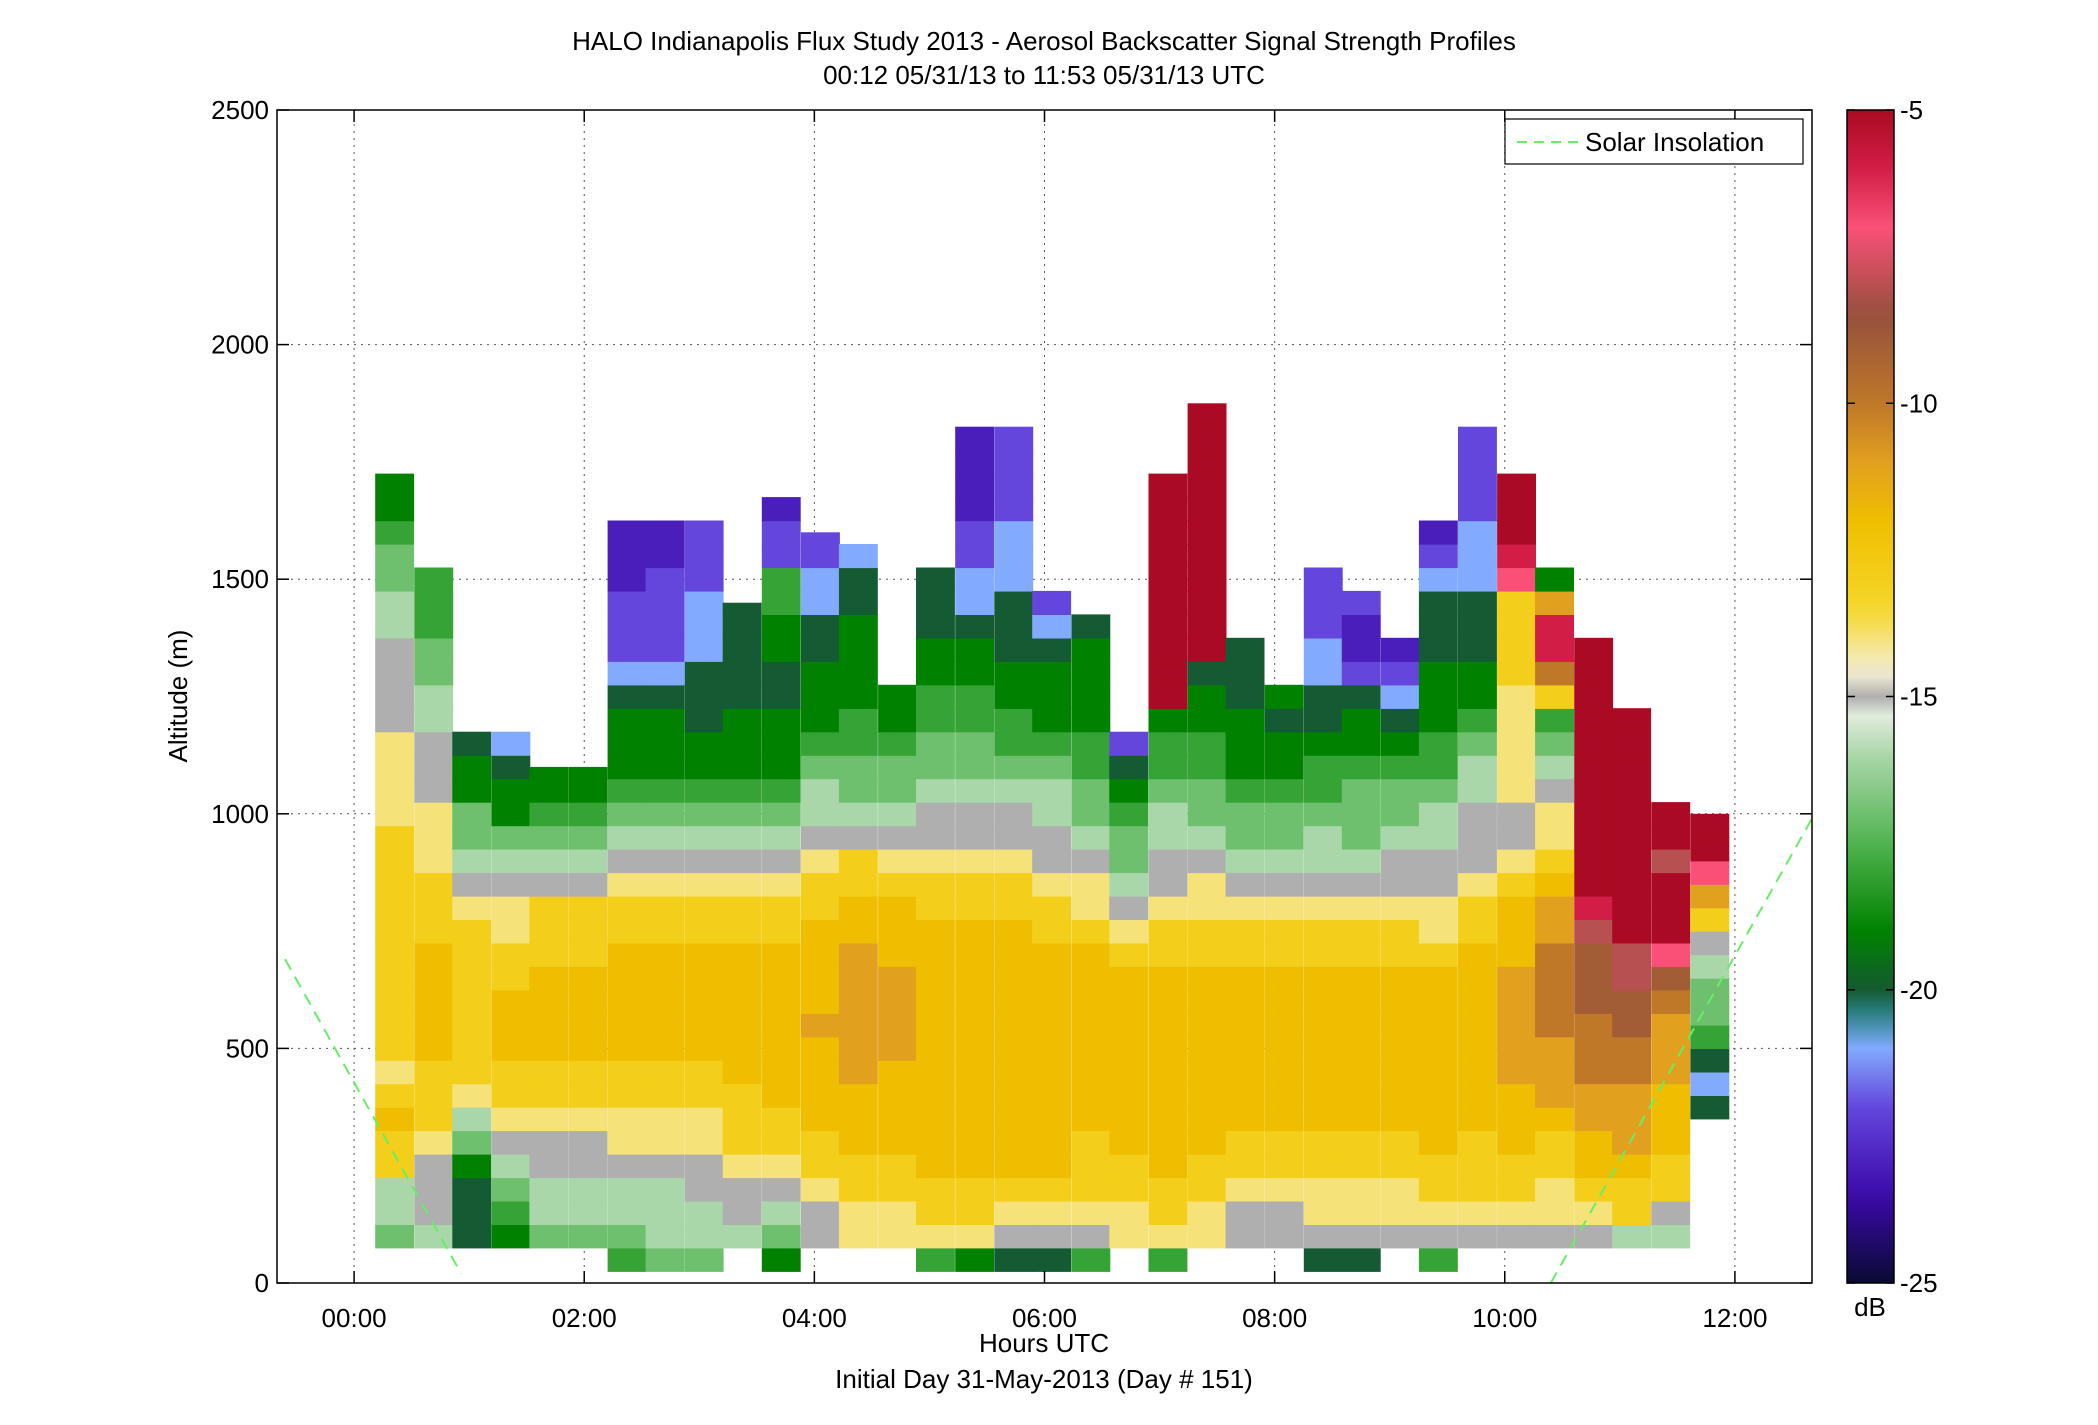 Image resolution: width=2098 pixels, height=1425 pixels. I want to click on x-tick-label: 06:00, so click(1044, 1318).